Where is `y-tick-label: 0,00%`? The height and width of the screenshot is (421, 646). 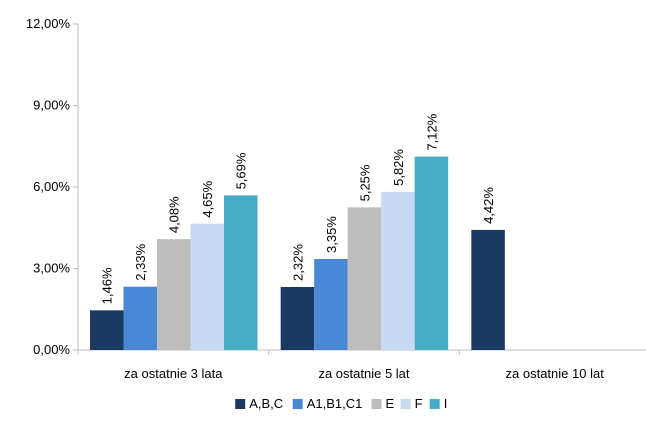 y-tick-label: 0,00% is located at coordinates (51, 349).